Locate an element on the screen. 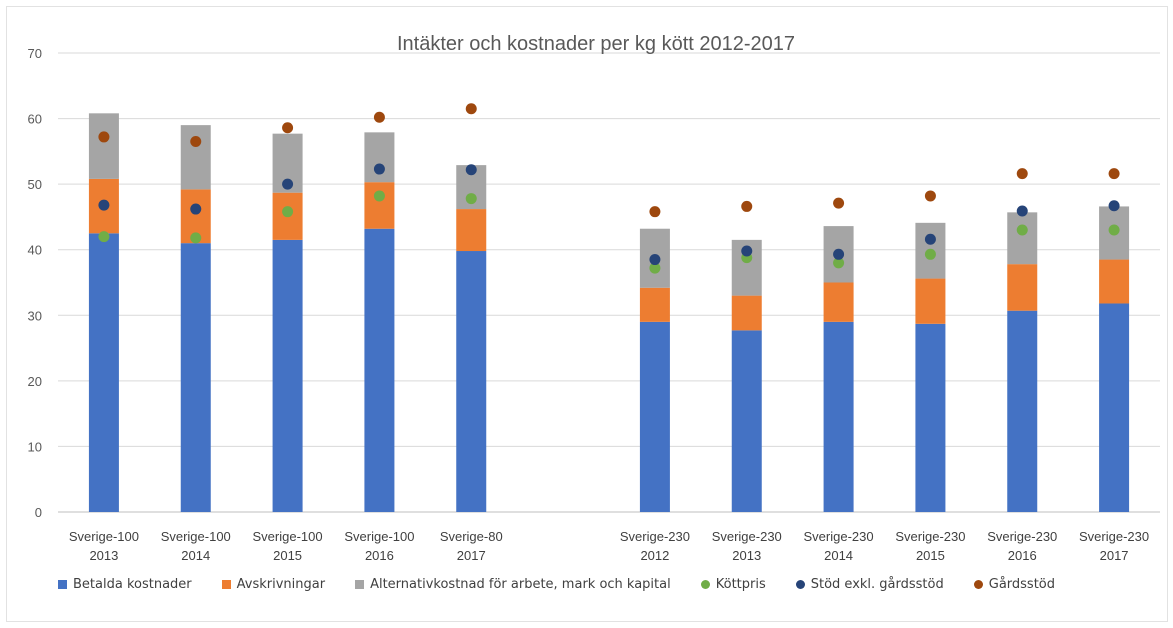 The width and height of the screenshot is (1173, 628). y-tick-label: 20 is located at coordinates (35, 381).